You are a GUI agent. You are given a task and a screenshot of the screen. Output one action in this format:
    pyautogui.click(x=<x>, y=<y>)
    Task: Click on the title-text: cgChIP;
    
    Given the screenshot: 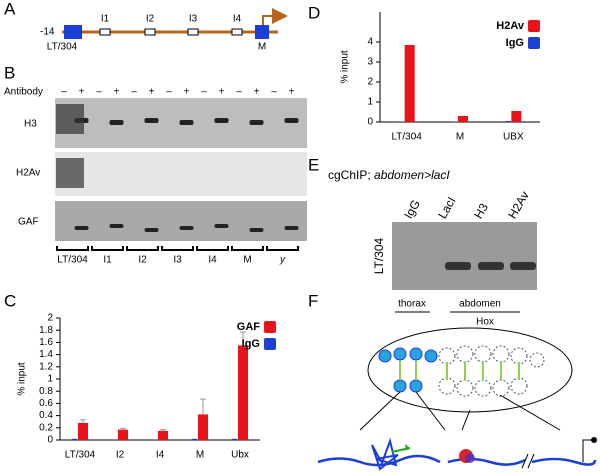 What is the action you would take?
    pyautogui.click(x=351, y=175)
    